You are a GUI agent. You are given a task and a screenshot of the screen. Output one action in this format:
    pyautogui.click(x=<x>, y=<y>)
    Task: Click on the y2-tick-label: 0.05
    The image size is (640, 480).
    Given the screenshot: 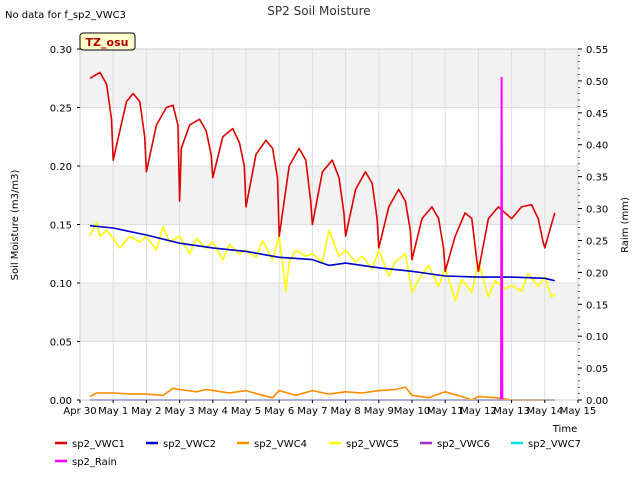 What is the action you would take?
    pyautogui.click(x=597, y=369)
    